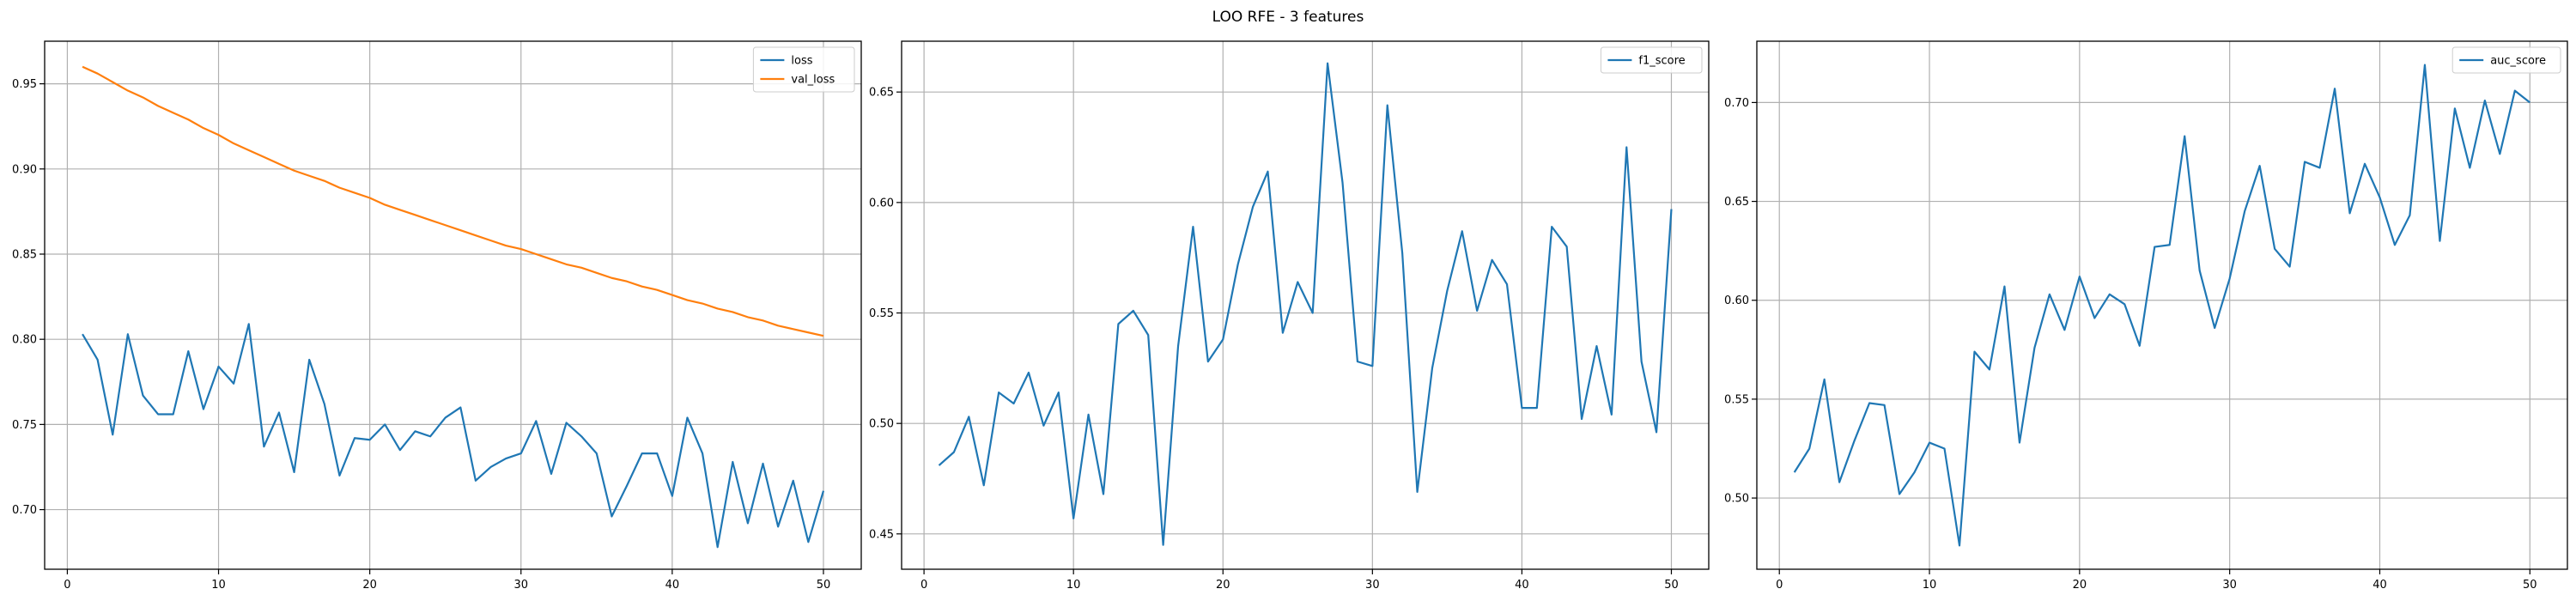 The height and width of the screenshot is (601, 2576). Describe the element at coordinates (1661, 61) in the screenshot. I see `legend-label-f1_score: f1_score` at that location.